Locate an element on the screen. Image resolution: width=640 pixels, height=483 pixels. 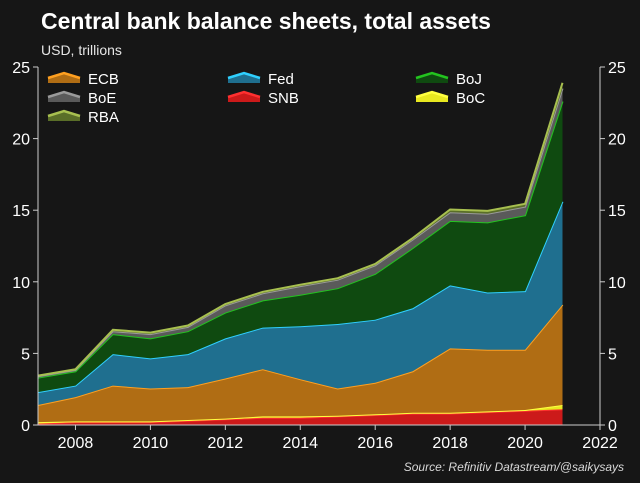
legend-swatch-fed is located at coordinates (244, 78).